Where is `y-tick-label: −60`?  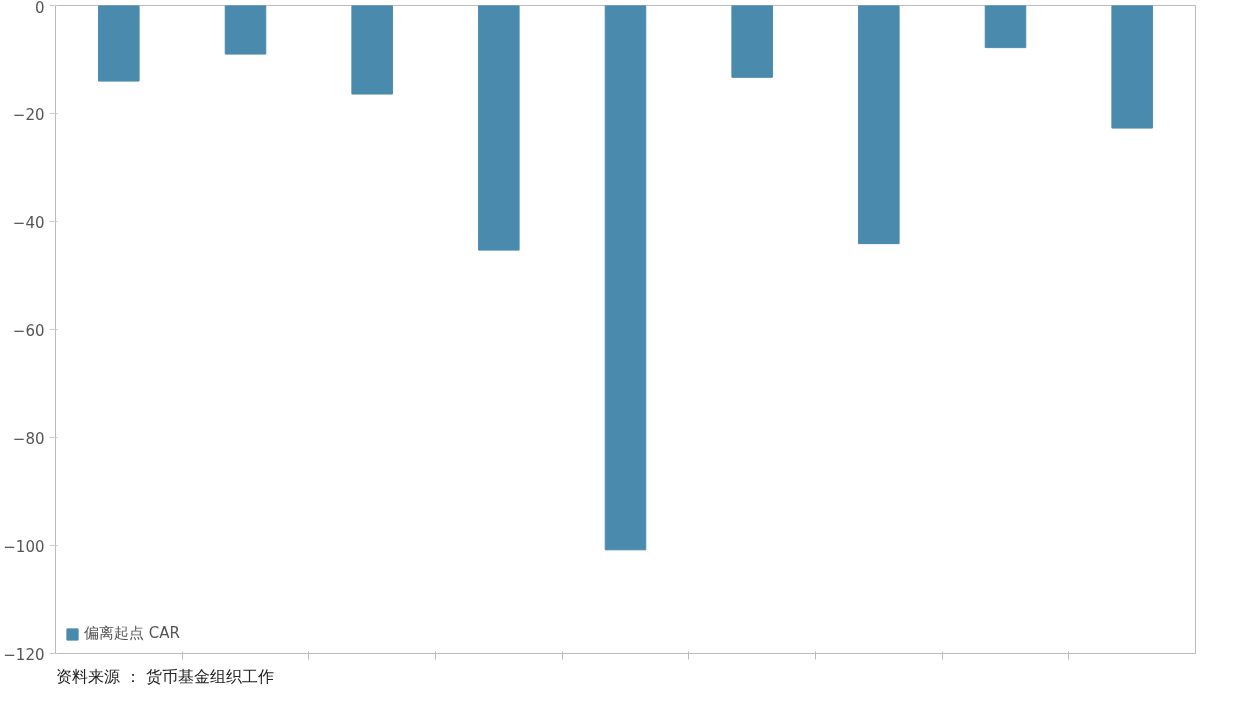
y-tick-label: −60 is located at coordinates (28, 330).